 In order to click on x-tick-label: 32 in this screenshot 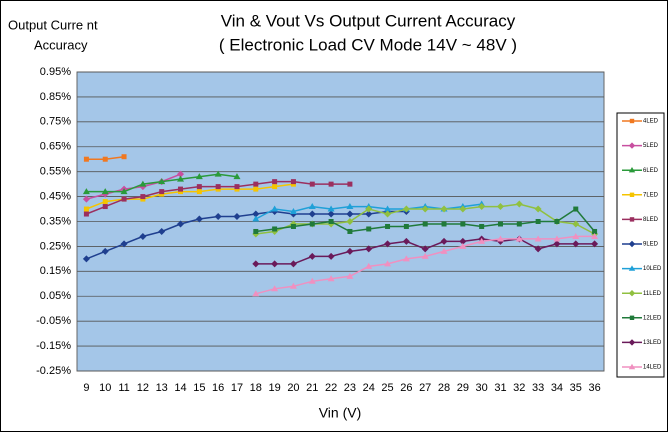, I will do `click(519, 388)`.